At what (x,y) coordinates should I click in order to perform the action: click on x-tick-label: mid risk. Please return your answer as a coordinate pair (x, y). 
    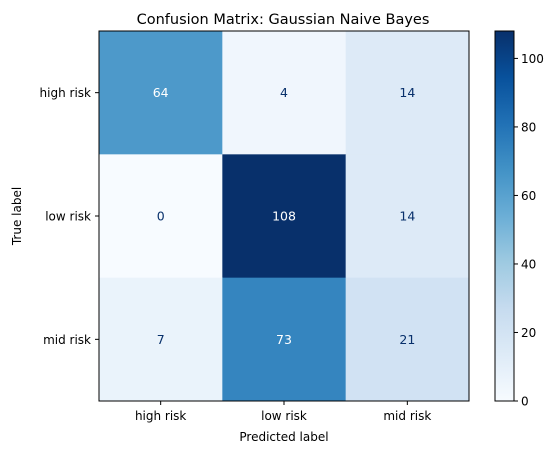
    Looking at the image, I should click on (407, 416).